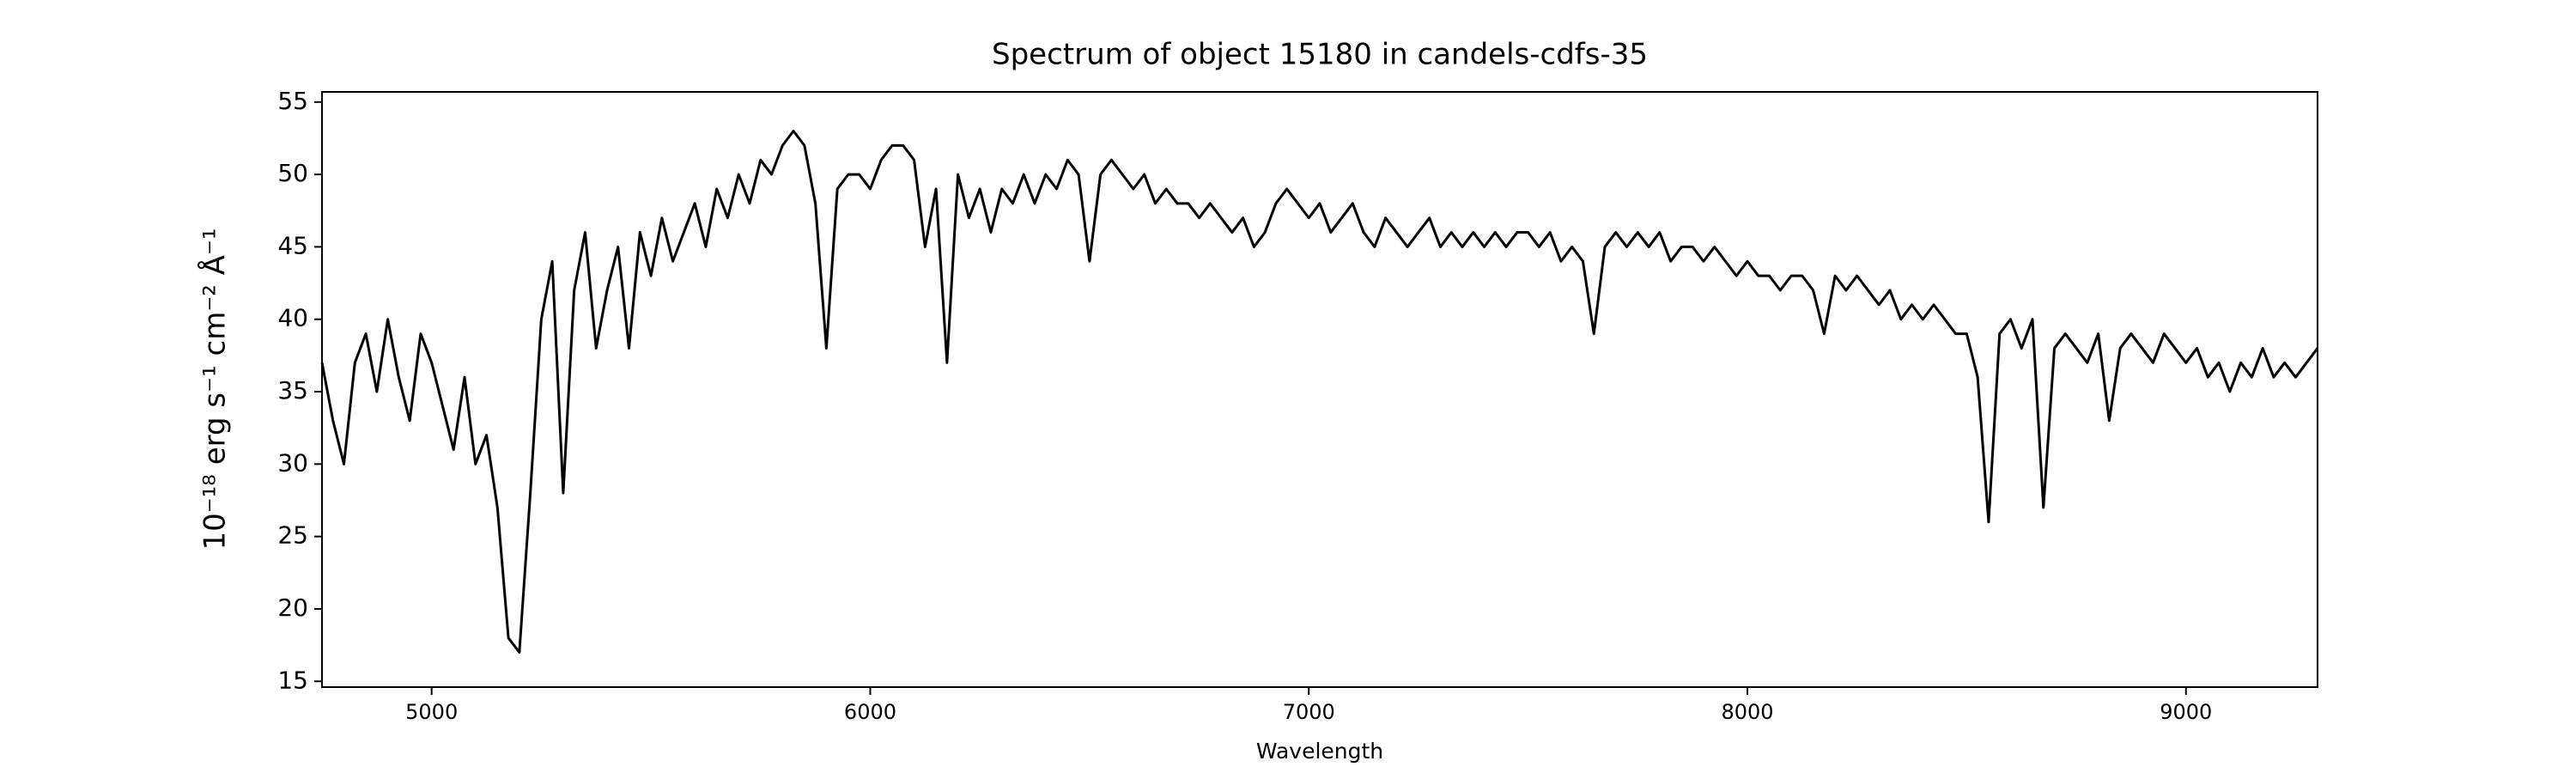 The width and height of the screenshot is (2576, 773). What do you see at coordinates (292, 680) in the screenshot?
I see `y-tick-label: 15` at bounding box center [292, 680].